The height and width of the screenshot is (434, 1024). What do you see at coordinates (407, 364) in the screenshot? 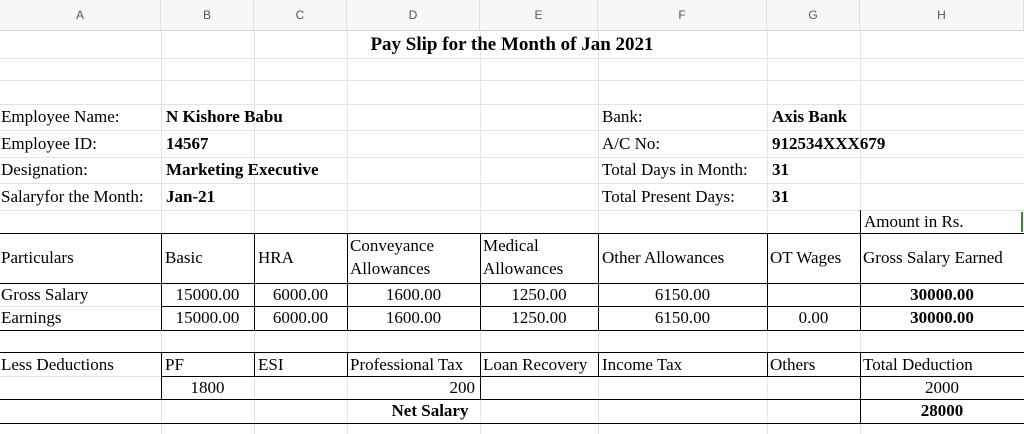
I see `header-professional-tax: Professional Tax` at bounding box center [407, 364].